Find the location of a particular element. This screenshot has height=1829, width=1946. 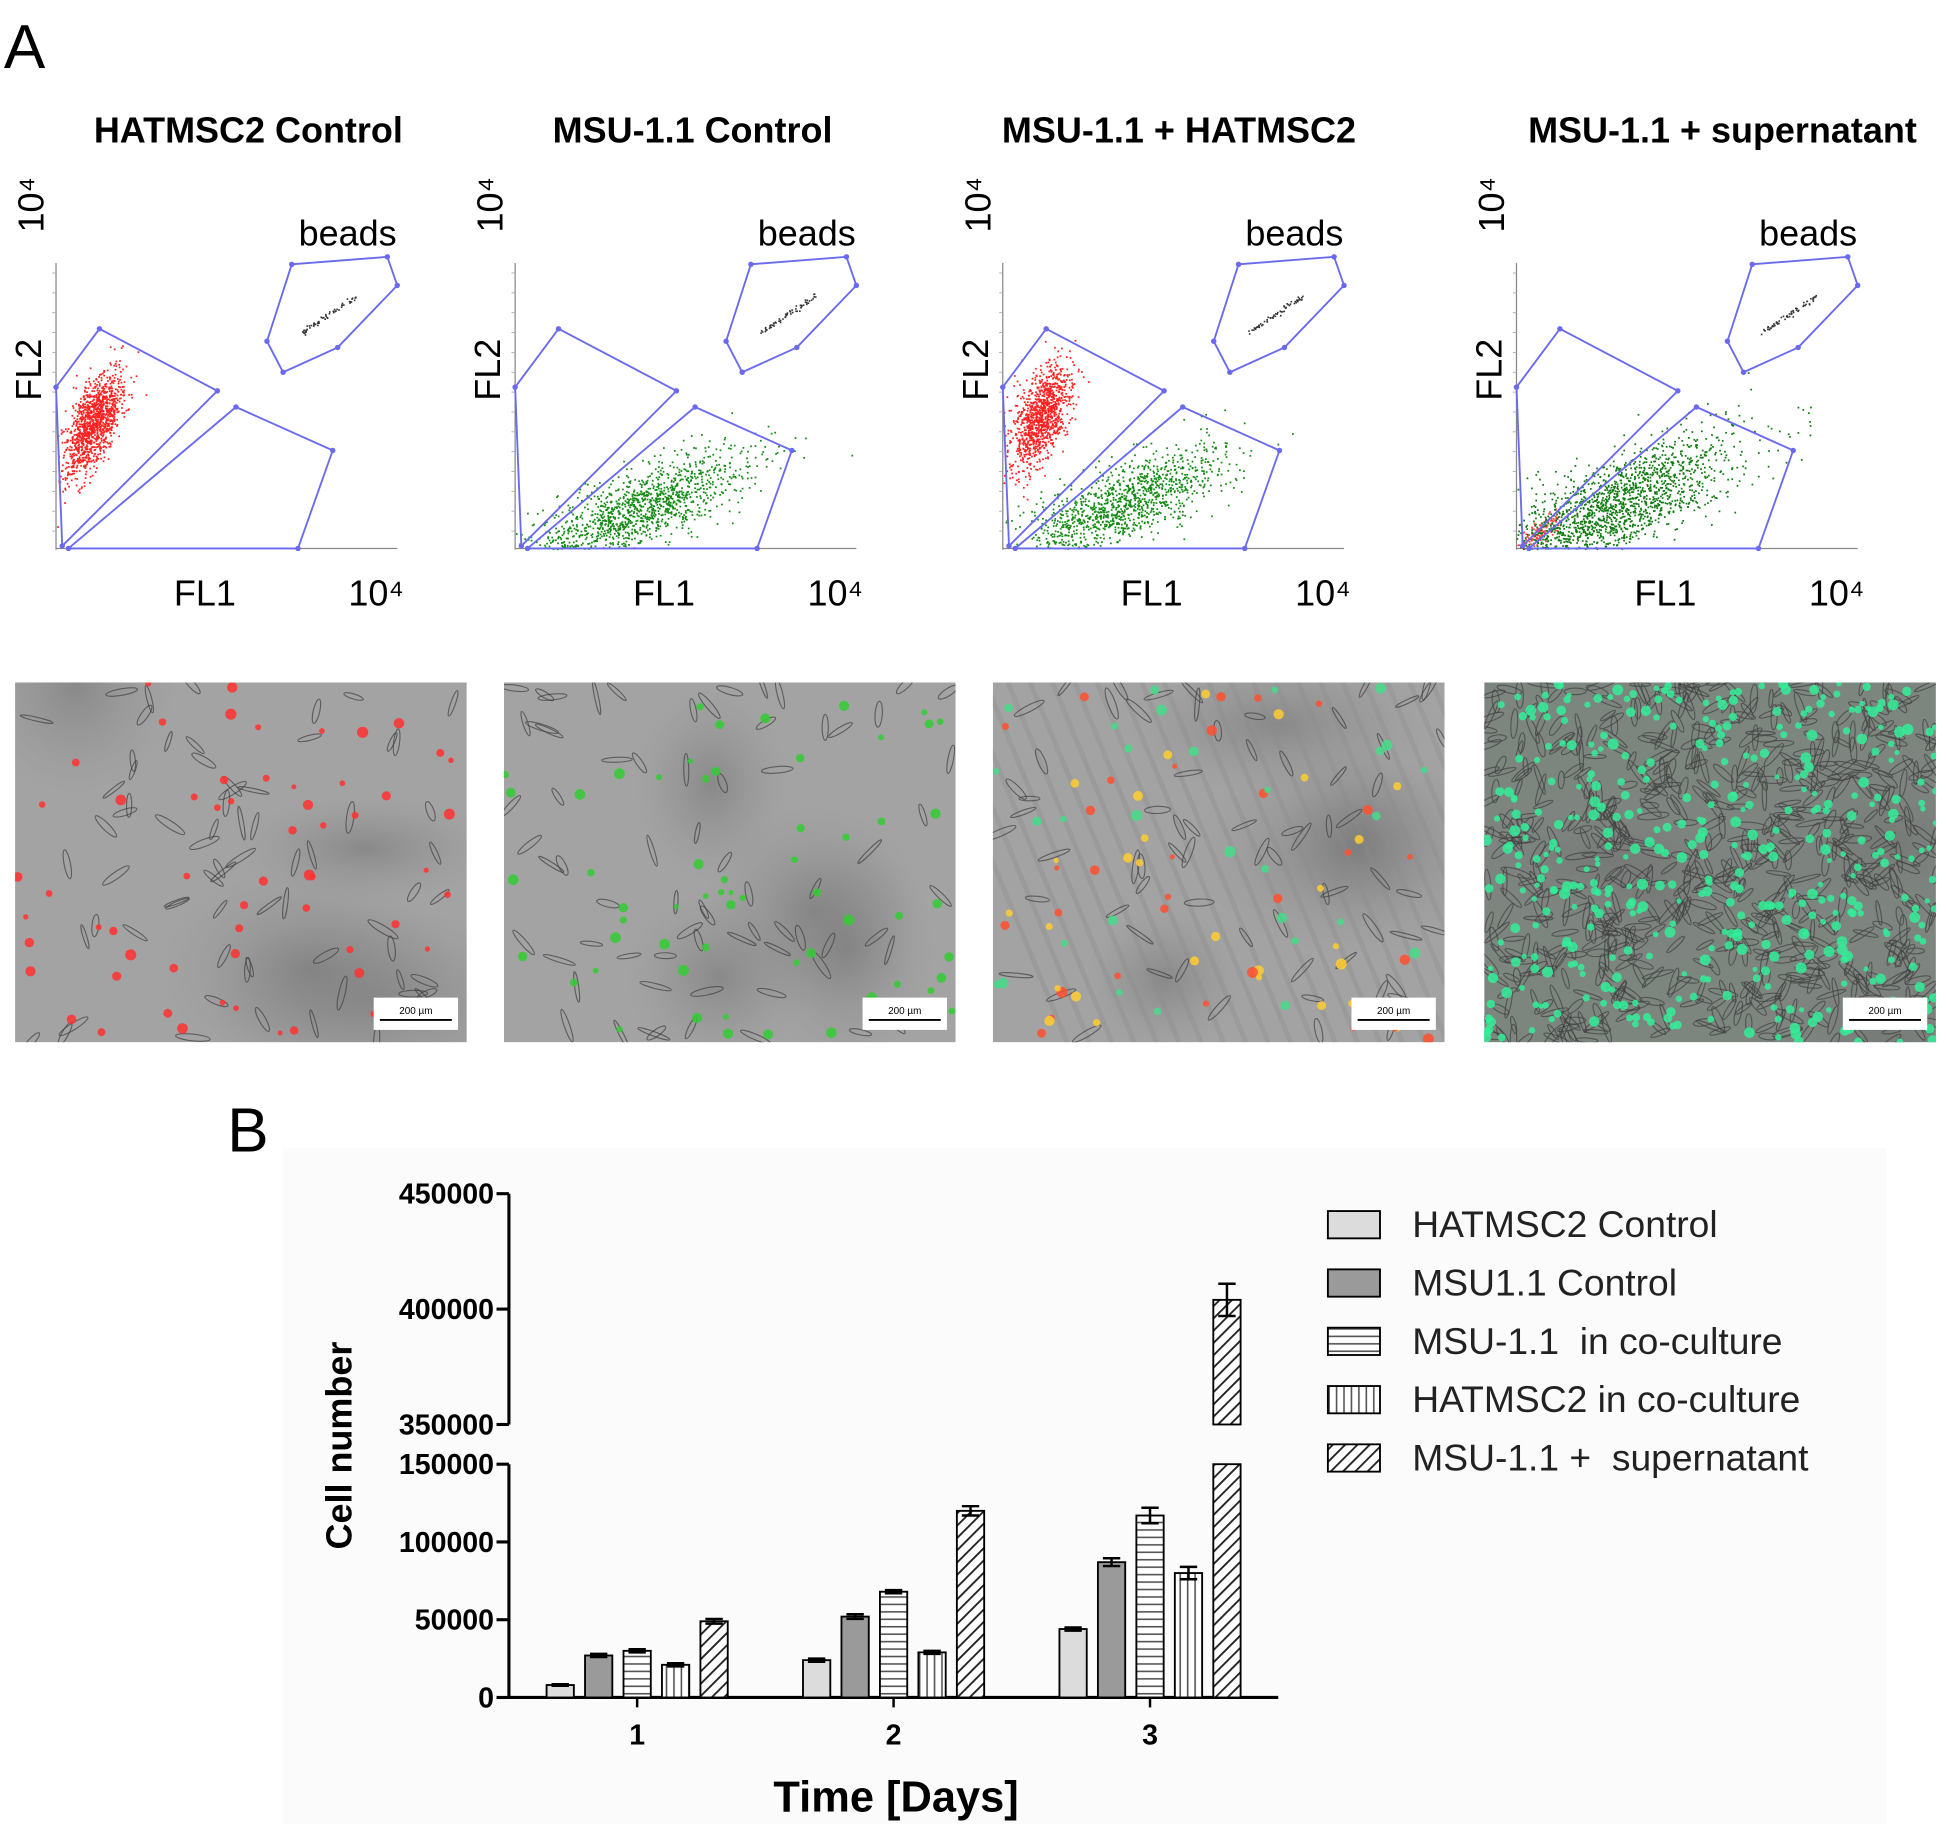

gate-vertex is located at coordinates (1334, 257).